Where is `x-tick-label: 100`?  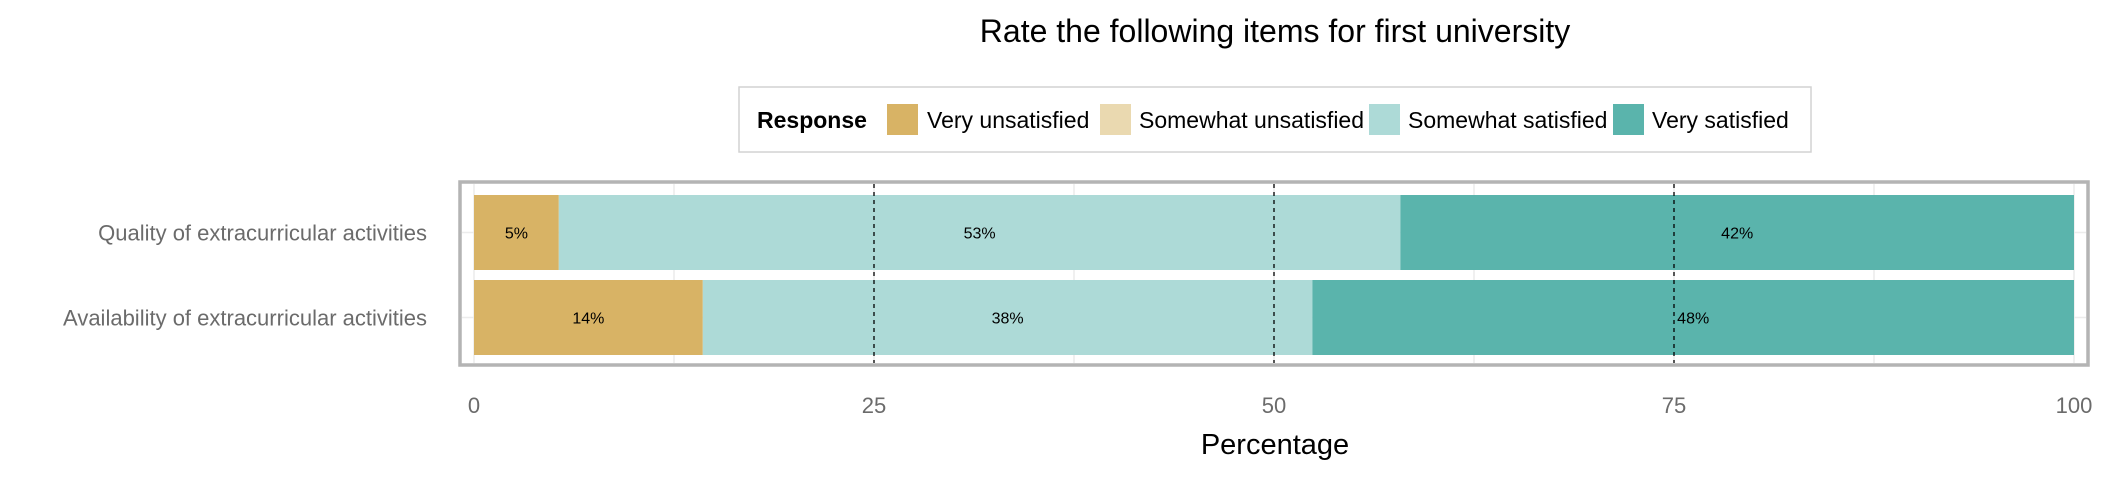 x-tick-label: 100 is located at coordinates (2074, 405).